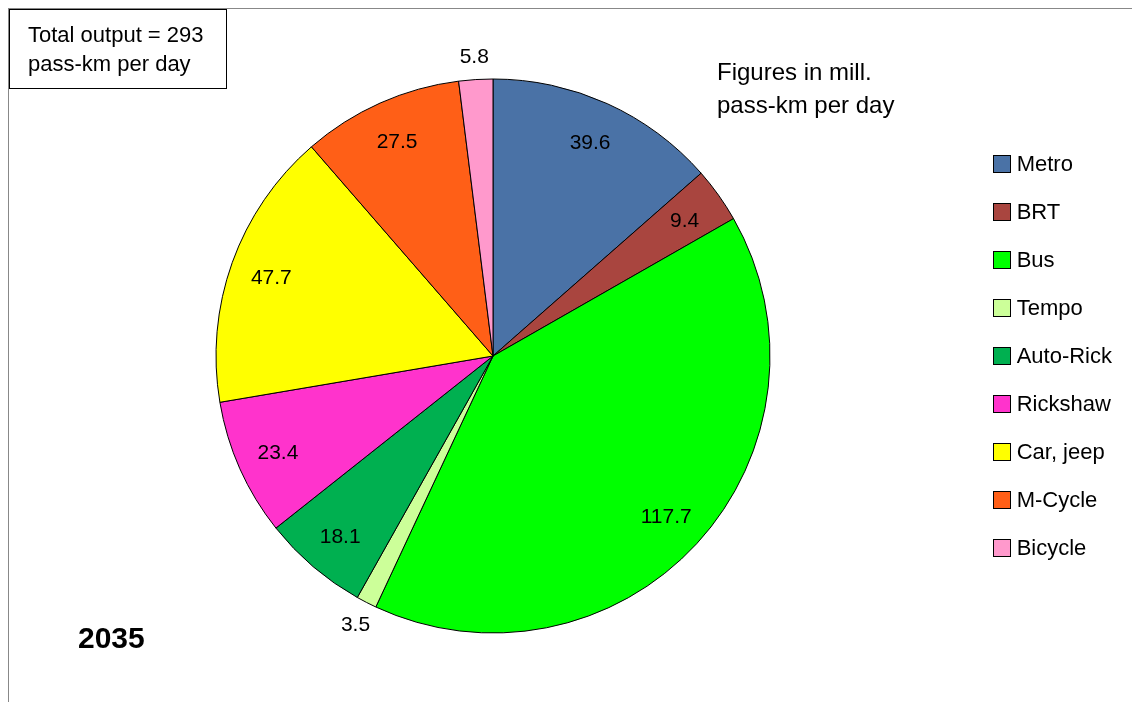  I want to click on data-label: 47.7, so click(271, 277).